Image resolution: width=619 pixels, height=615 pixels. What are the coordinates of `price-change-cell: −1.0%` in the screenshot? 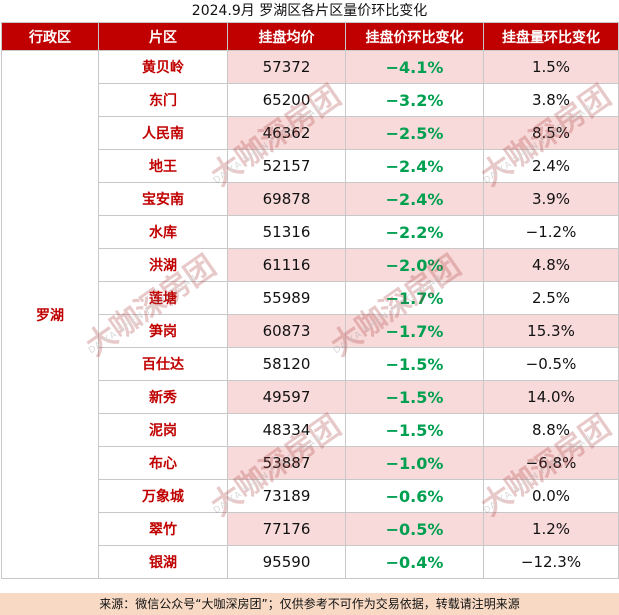 It's located at (414, 463).